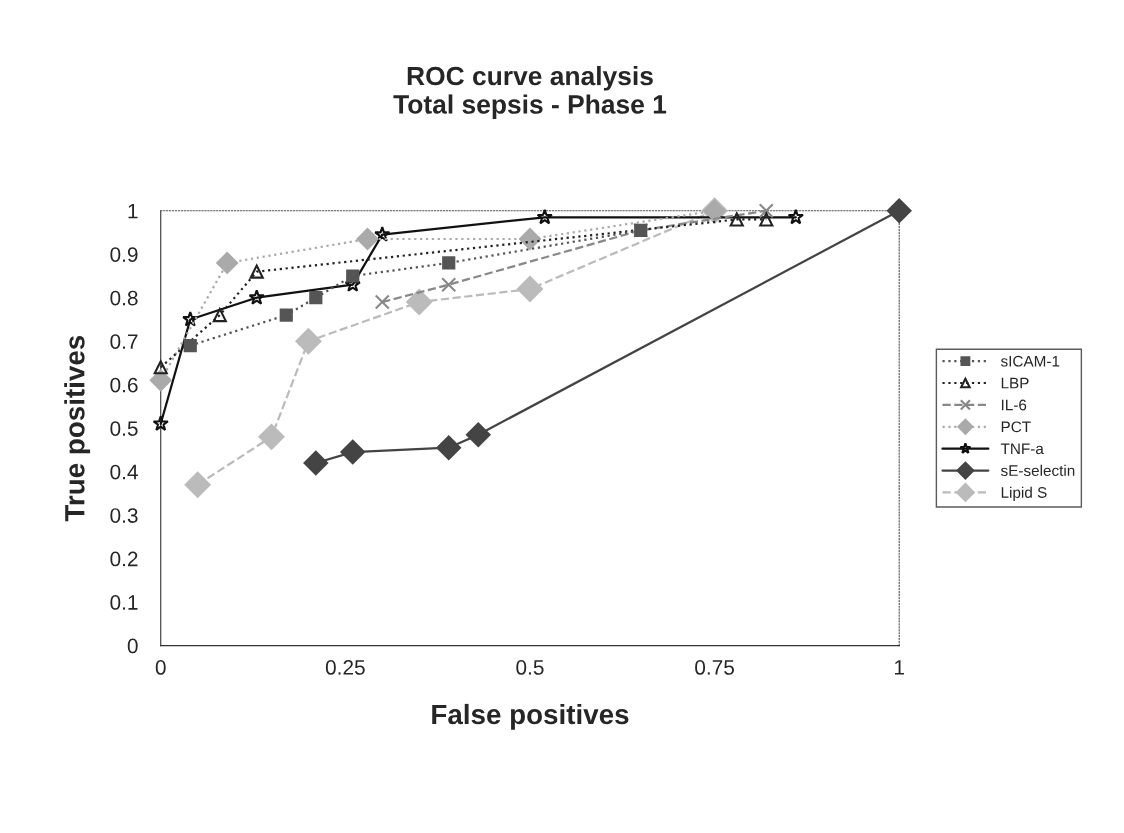  I want to click on legend-label: sICAM-1, so click(1030, 361).